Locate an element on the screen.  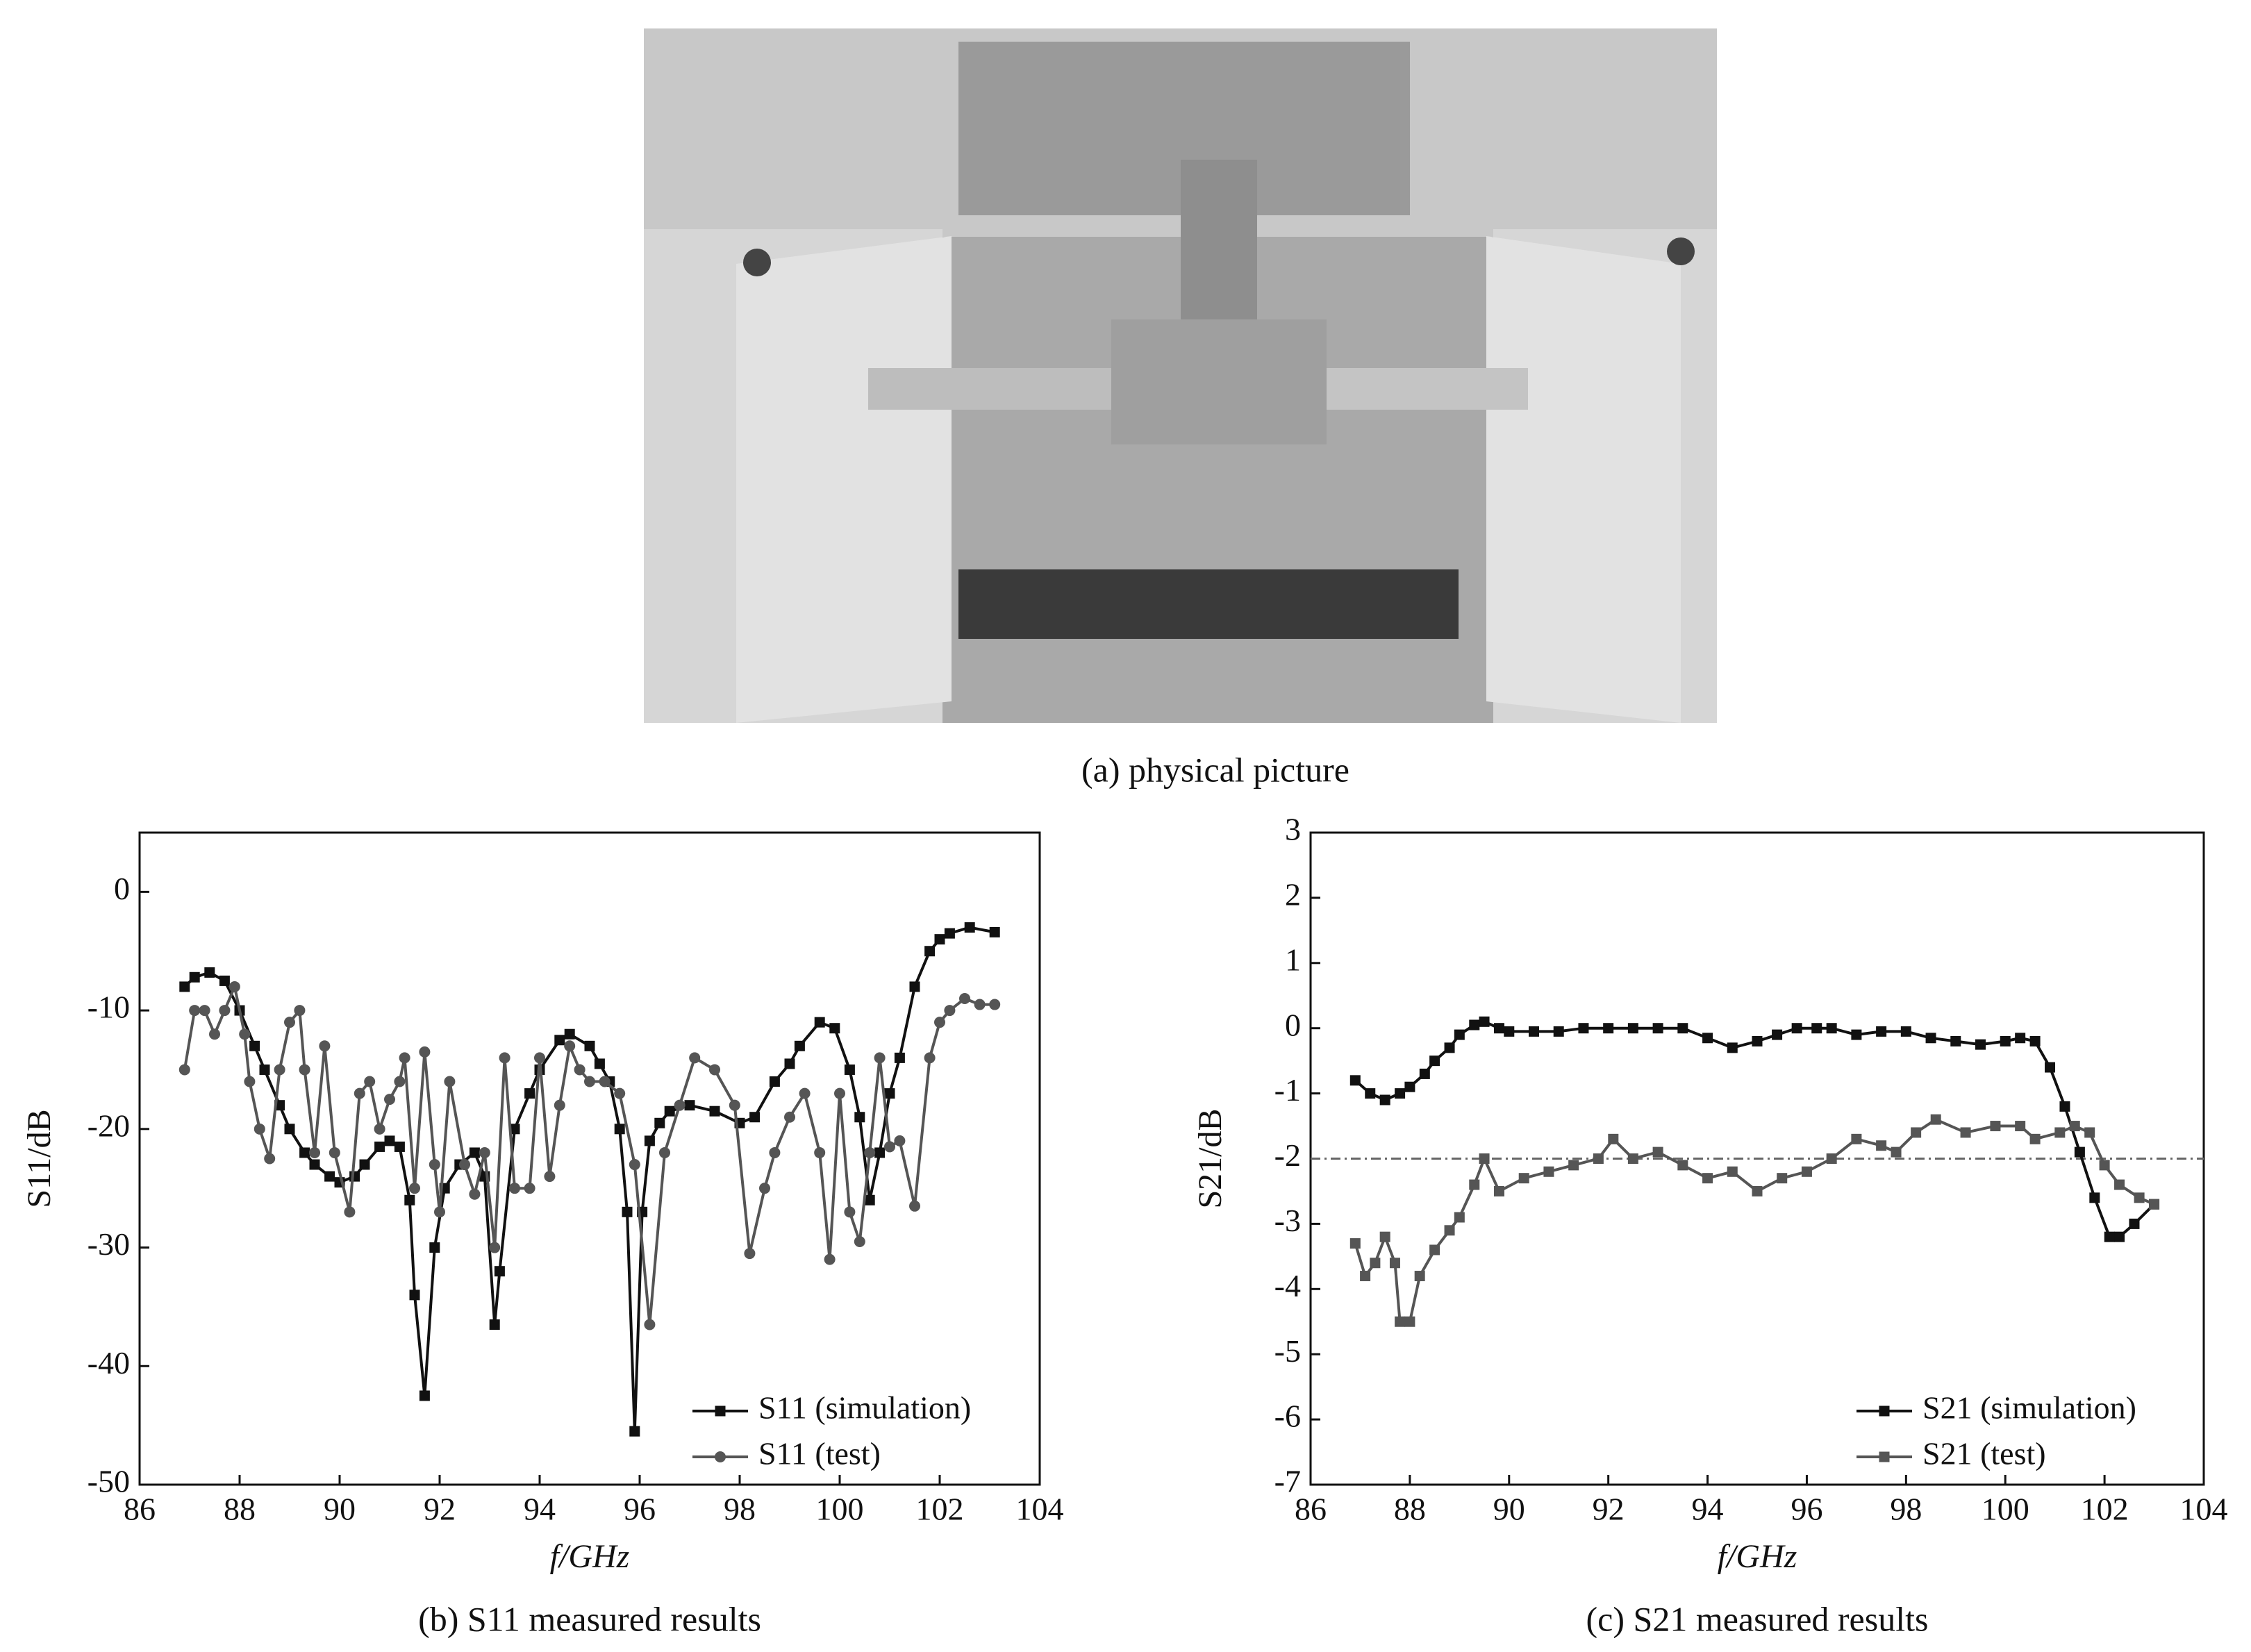
y-tick-label: -30 is located at coordinates (109, 1244).